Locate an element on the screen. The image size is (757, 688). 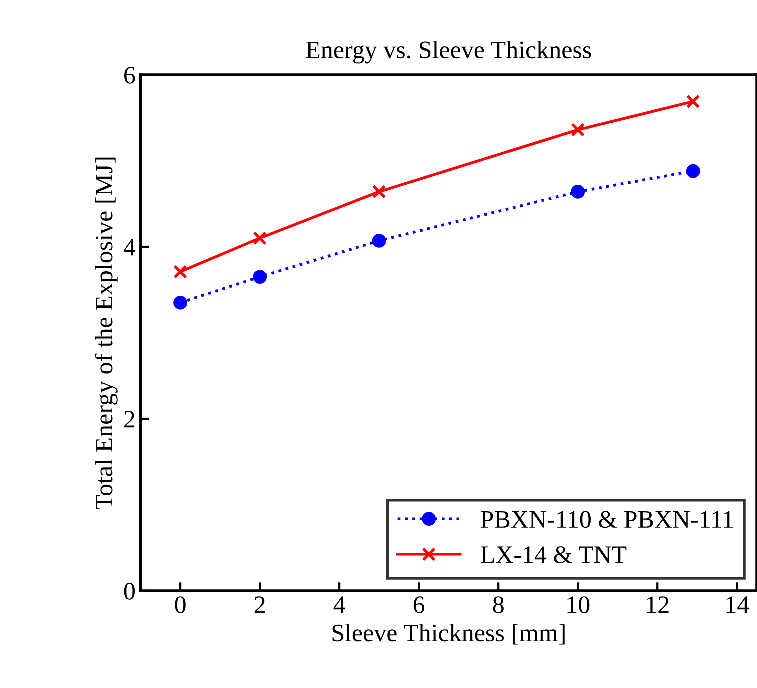
y-tick-label: 0 is located at coordinates (129, 591).